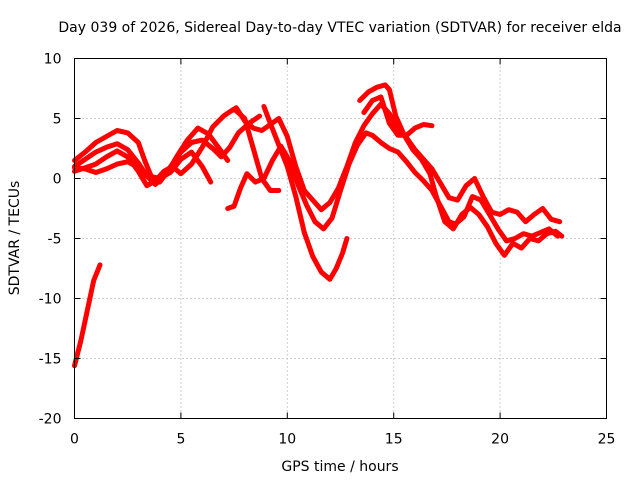  Describe the element at coordinates (394, 440) in the screenshot. I see `x-tick-label: 15` at that location.